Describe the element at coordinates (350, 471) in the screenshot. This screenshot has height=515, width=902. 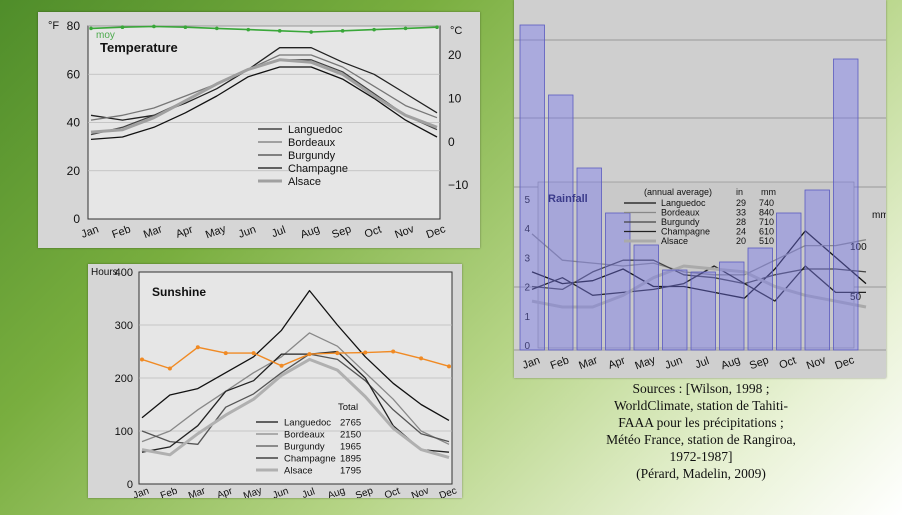
I see `legend-total-alsace: 1795` at that location.